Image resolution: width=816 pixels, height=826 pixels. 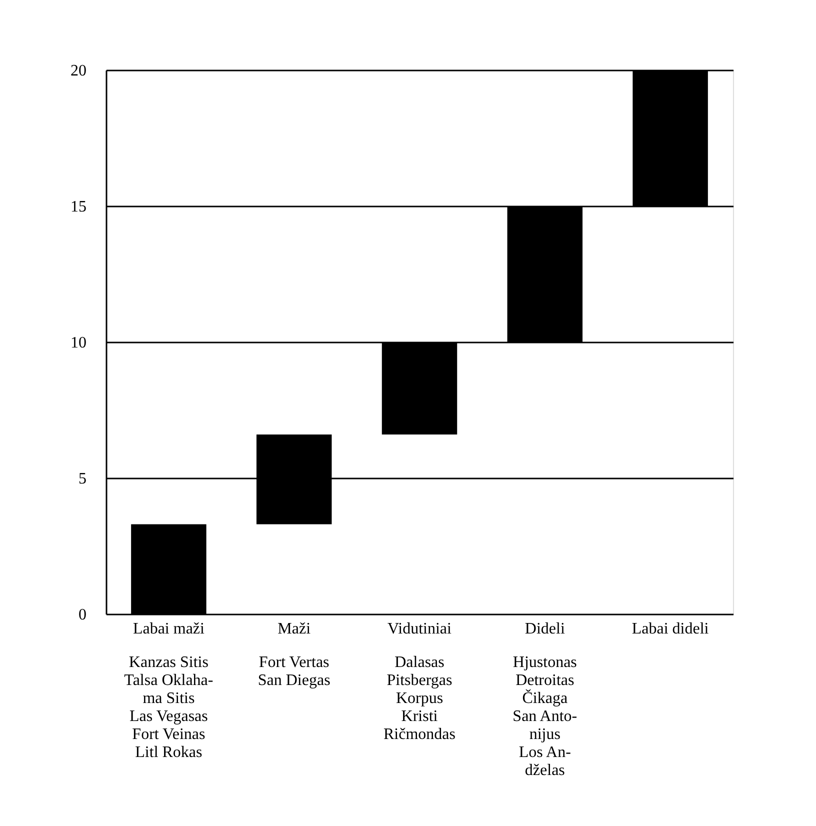 What do you see at coordinates (420, 698) in the screenshot?
I see `text: Dalasas Pitsbergas Korpus Kristi Ričmondas` at bounding box center [420, 698].